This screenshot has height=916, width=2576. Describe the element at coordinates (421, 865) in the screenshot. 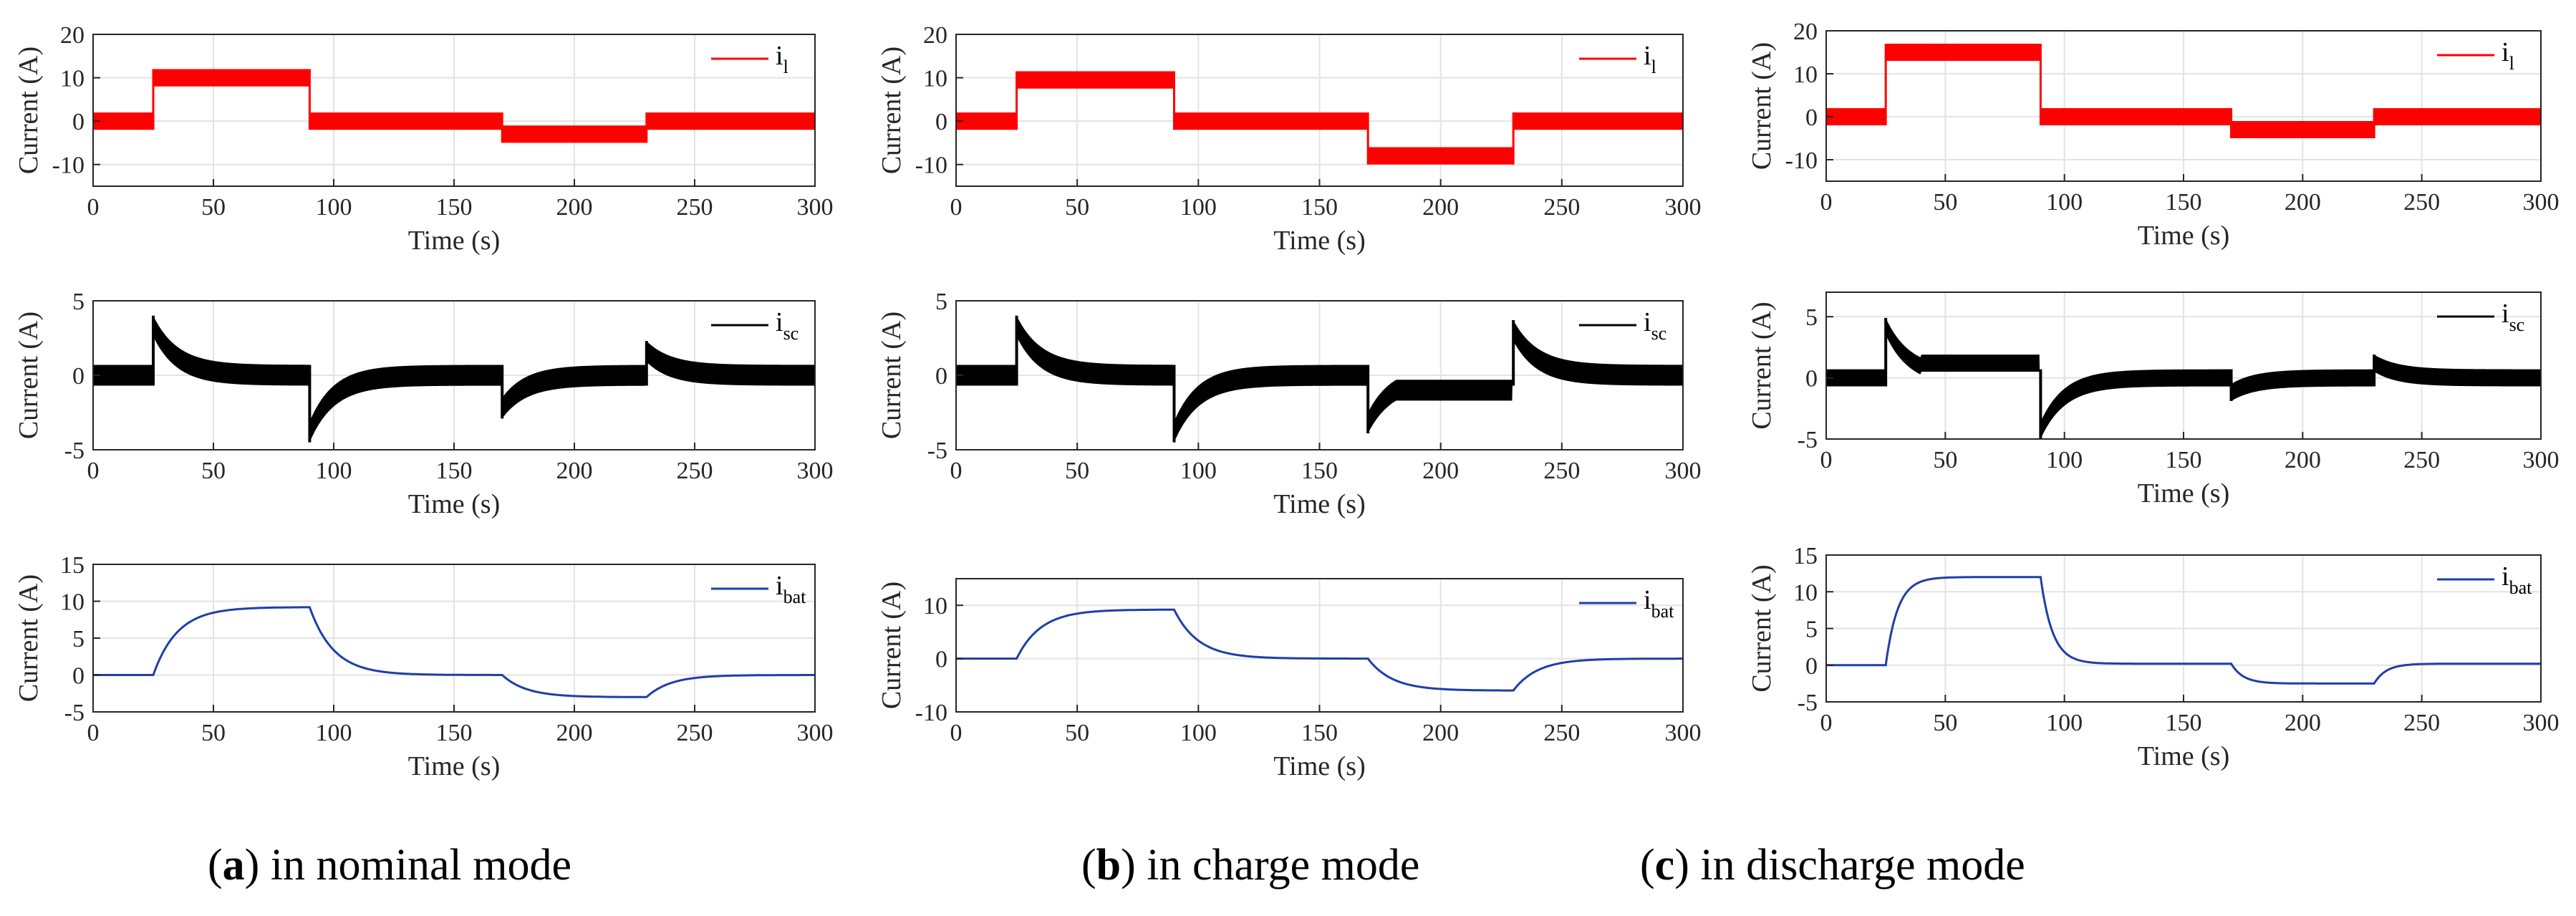

I see `caption-a-text: in nominal mode` at that location.